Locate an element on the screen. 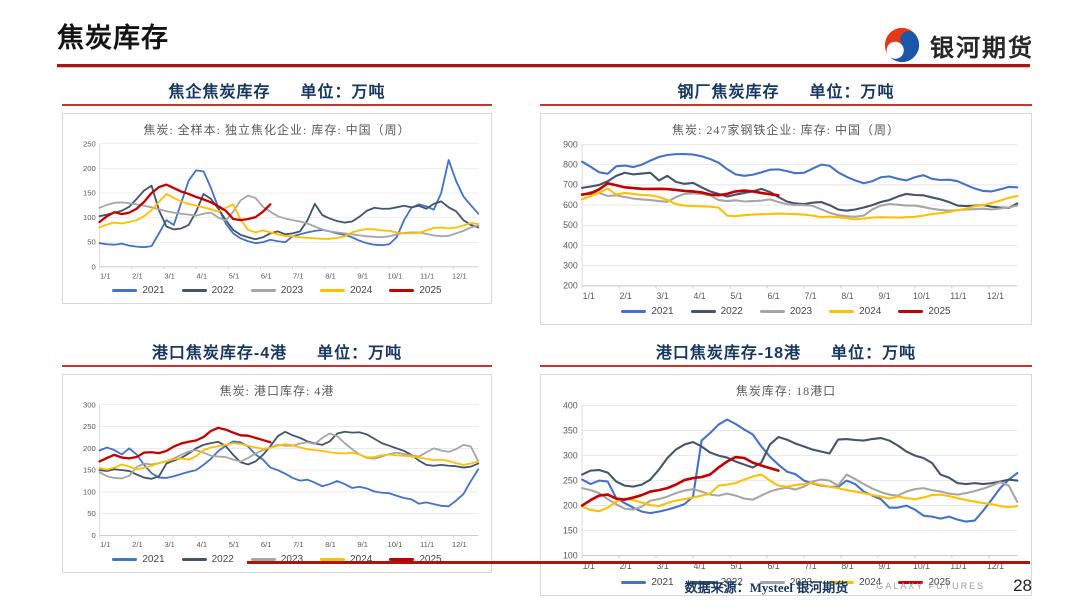 This screenshot has height=608, width=1080. page-footer: 数据来源：Mysteel 银河期货 GALAXY FUTURES 28 is located at coordinates (858, 586).